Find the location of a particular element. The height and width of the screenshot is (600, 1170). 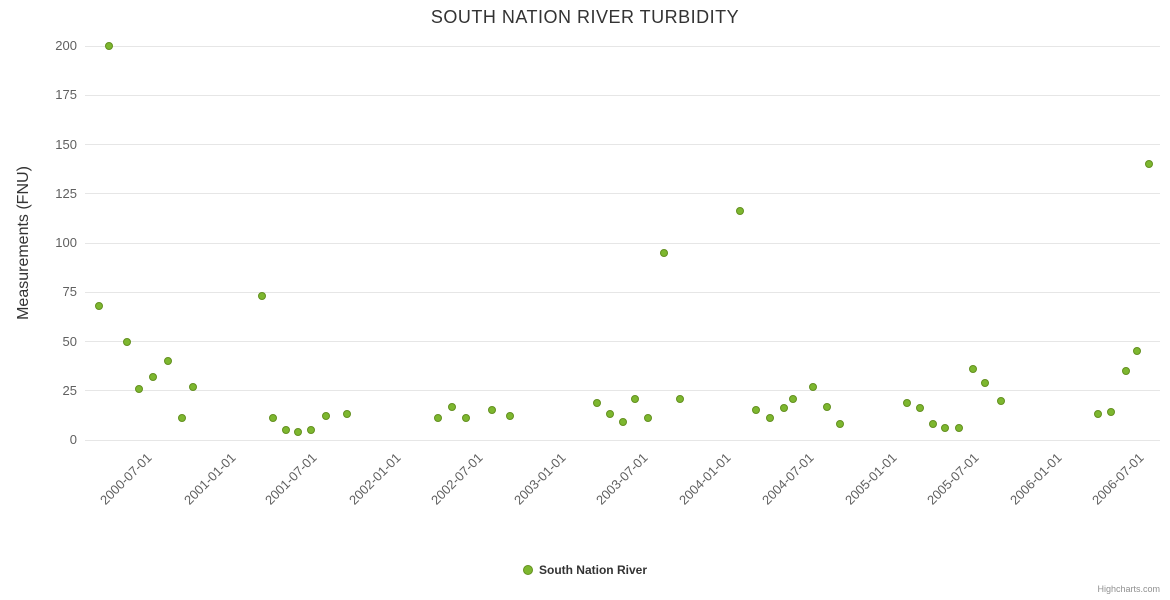

legend-series-label: South Nation River is located at coordinates (592, 570).